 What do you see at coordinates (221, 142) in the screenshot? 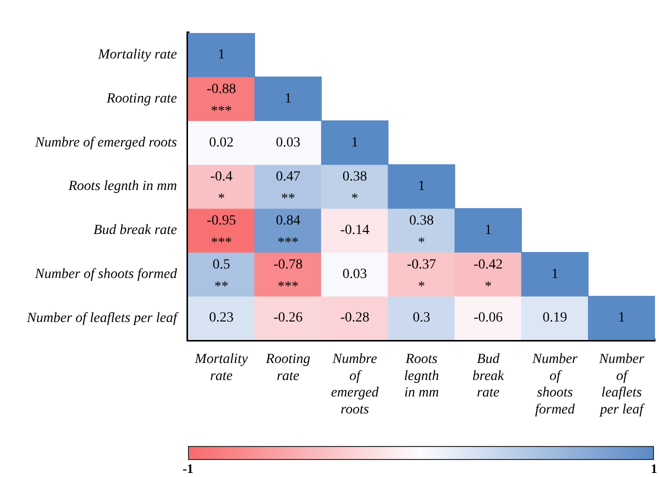
I see `data-label: 0.02` at bounding box center [221, 142].